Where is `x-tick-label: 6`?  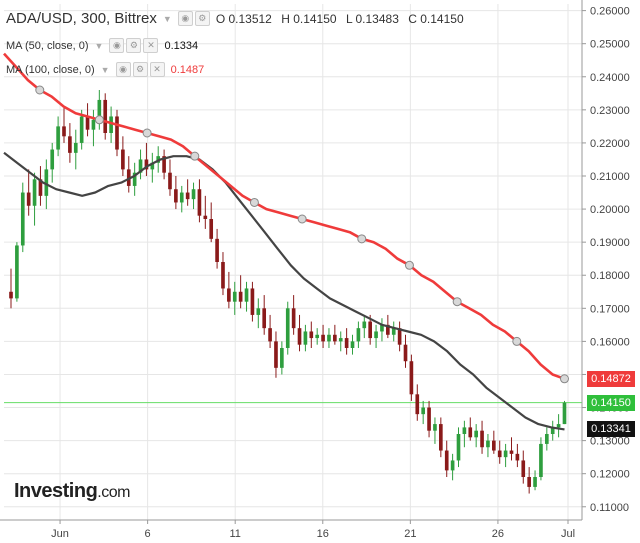 x-tick-label: 6 is located at coordinates (148, 534).